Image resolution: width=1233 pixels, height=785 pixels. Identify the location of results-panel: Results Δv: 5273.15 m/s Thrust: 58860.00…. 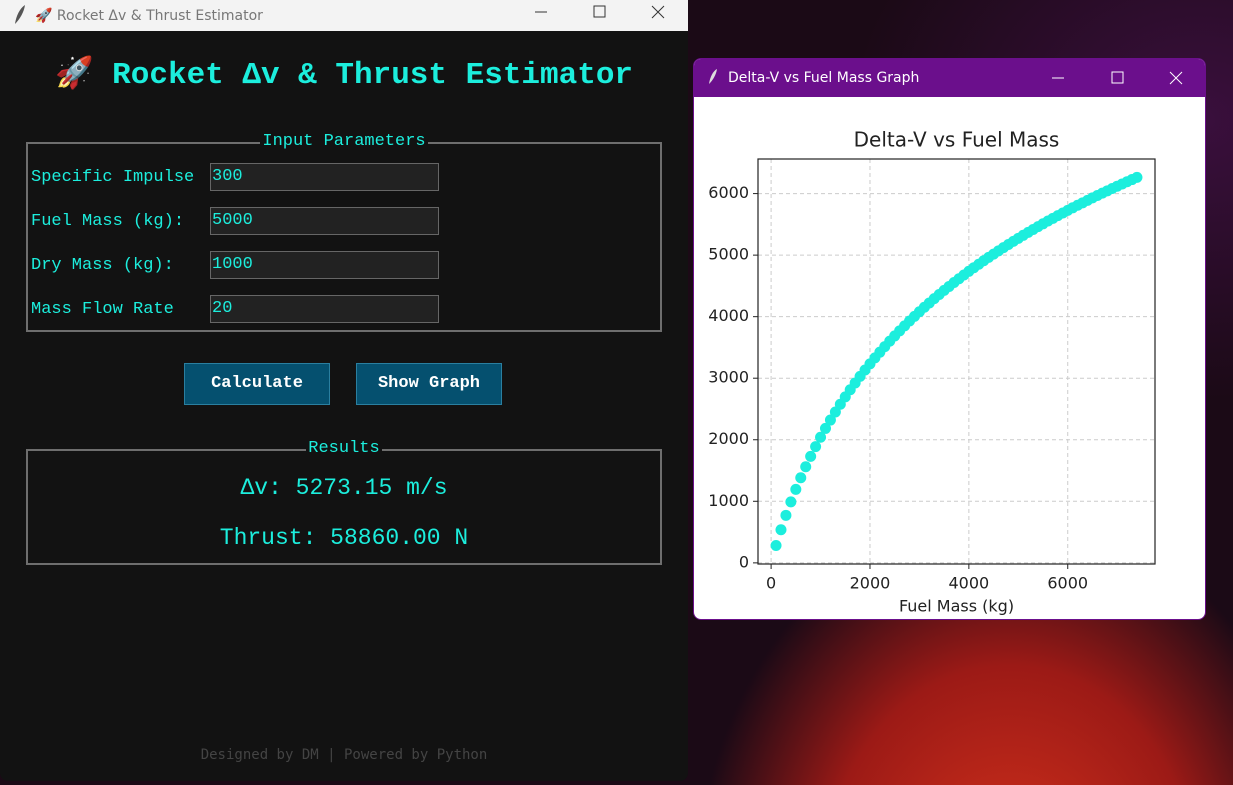
(344, 502).